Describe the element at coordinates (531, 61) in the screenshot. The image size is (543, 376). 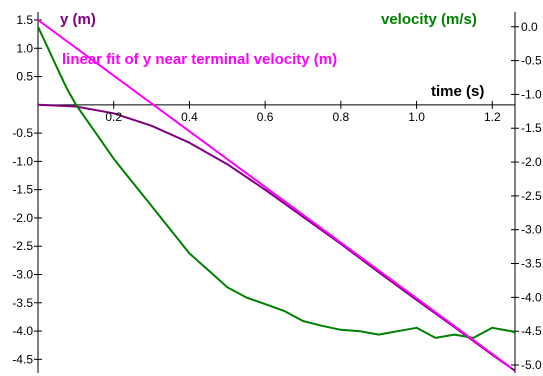
I see `right-tick-label: -0.5` at that location.